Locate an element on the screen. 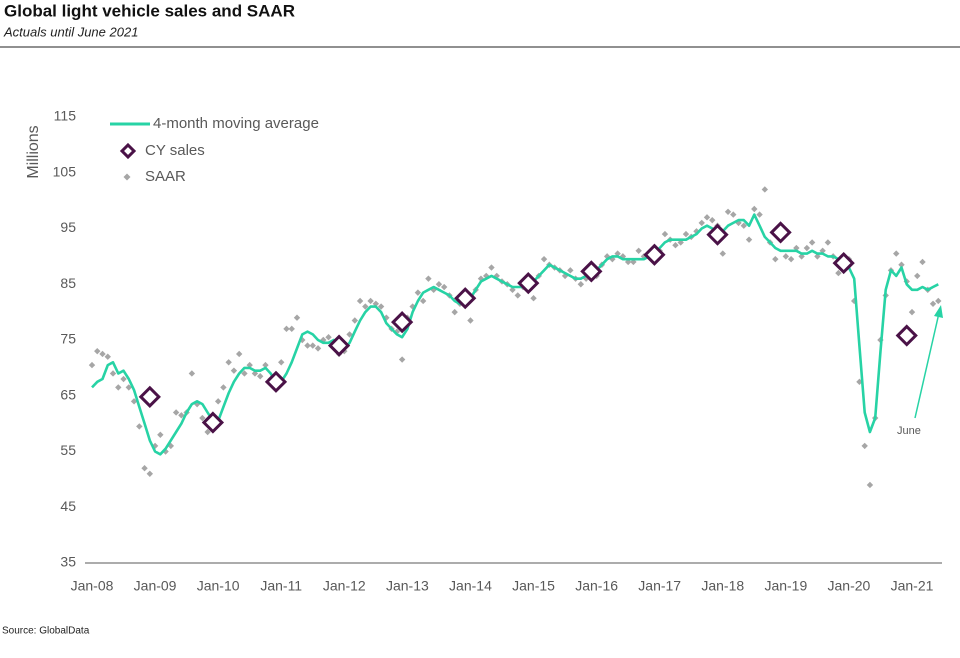 The image size is (960, 658). legend-label: 4-month moving average is located at coordinates (236, 123).